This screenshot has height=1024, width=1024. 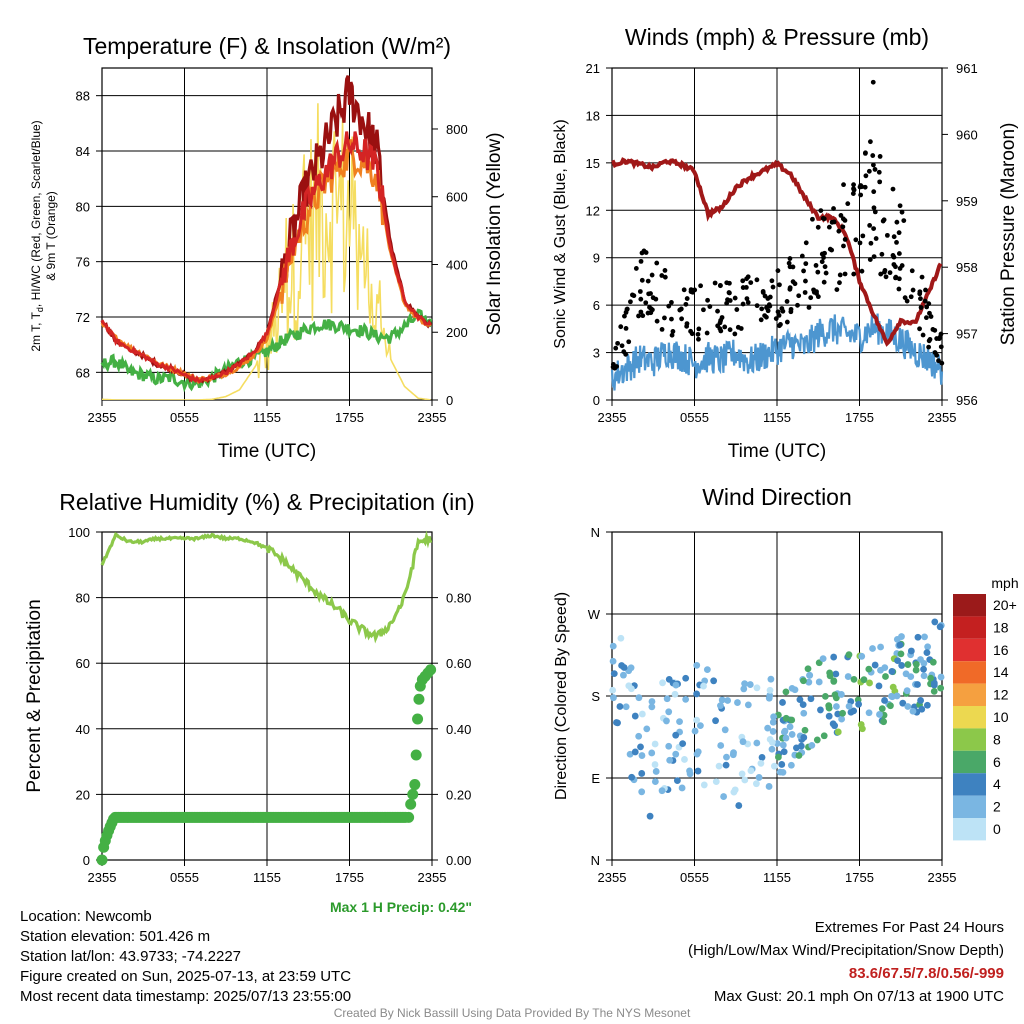 I want to click on temperature-frame, so click(x=267, y=234).